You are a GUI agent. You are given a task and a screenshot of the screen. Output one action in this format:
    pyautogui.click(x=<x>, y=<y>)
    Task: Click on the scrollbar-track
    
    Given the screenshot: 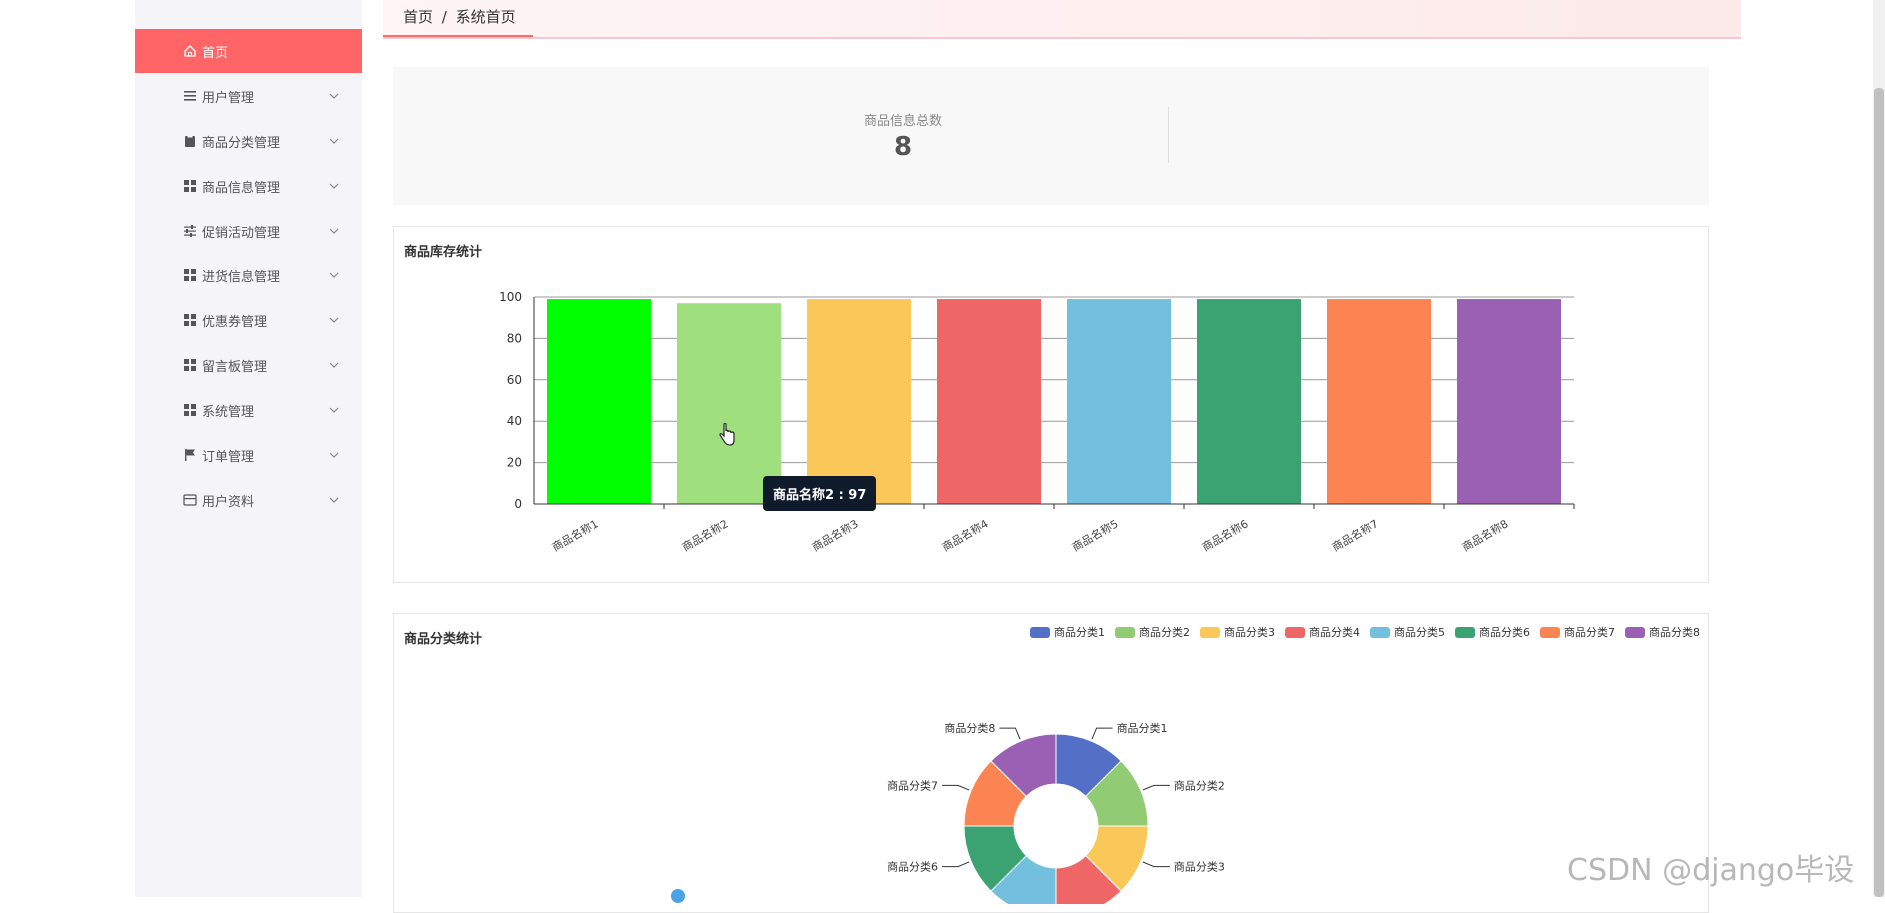 What is the action you would take?
    pyautogui.click(x=1879, y=448)
    